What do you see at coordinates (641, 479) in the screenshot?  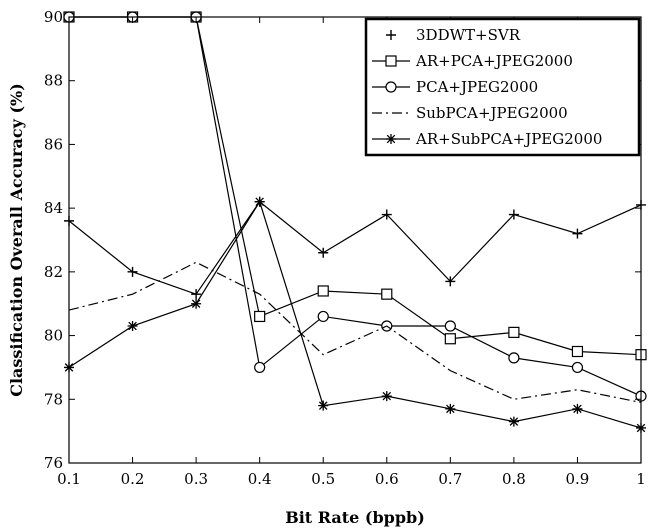 I see `x-tick-label: 1` at bounding box center [641, 479].